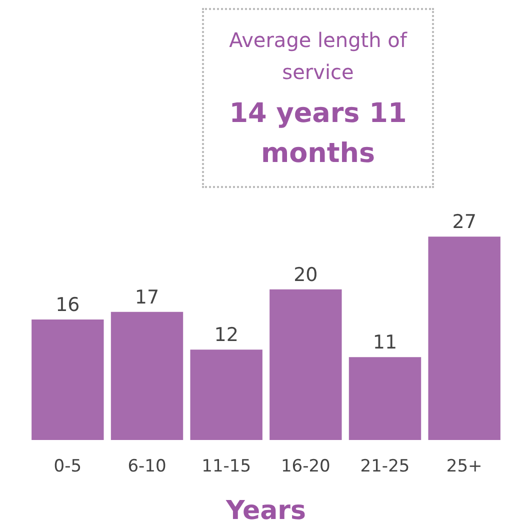 Image resolution: width=510 pixels, height=528 pixels. Describe the element at coordinates (385, 343) in the screenshot. I see `data-label: 11` at that location.